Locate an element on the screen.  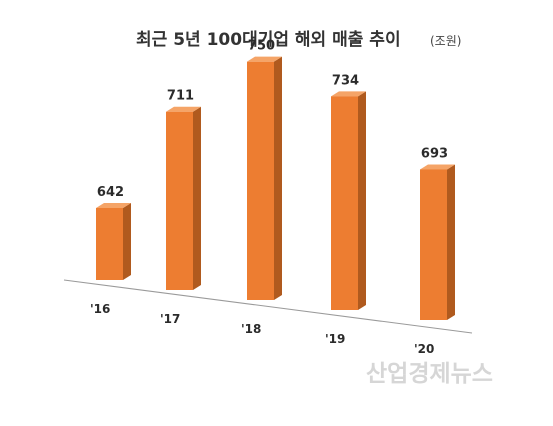
watermark: 산업경제뉴스 is located at coordinates (429, 374).